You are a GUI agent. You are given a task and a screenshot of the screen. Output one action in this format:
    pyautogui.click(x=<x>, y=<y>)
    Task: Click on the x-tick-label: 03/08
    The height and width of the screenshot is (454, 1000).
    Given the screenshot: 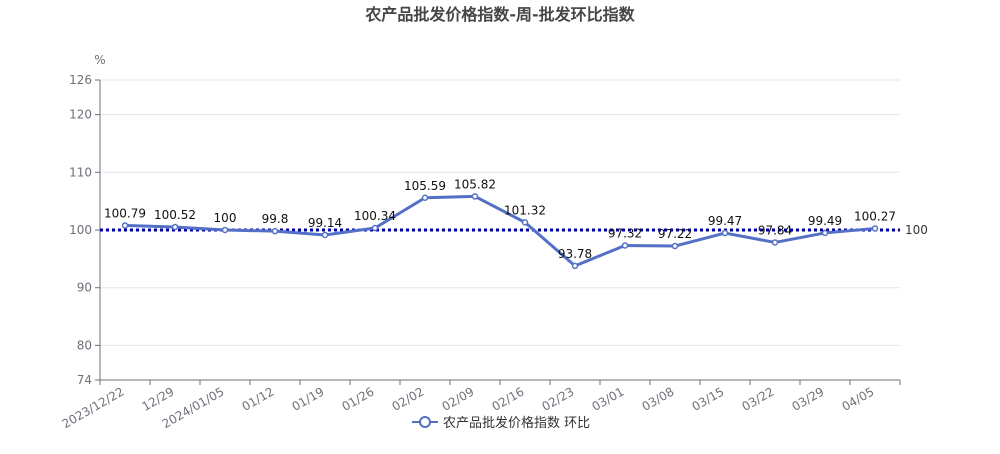 What is the action you would take?
    pyautogui.click(x=658, y=398)
    